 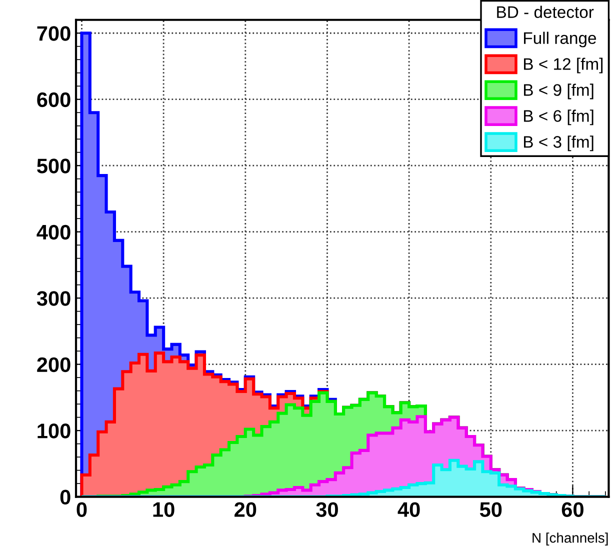 I want to click on x-tick-label: 40, so click(x=409, y=509).